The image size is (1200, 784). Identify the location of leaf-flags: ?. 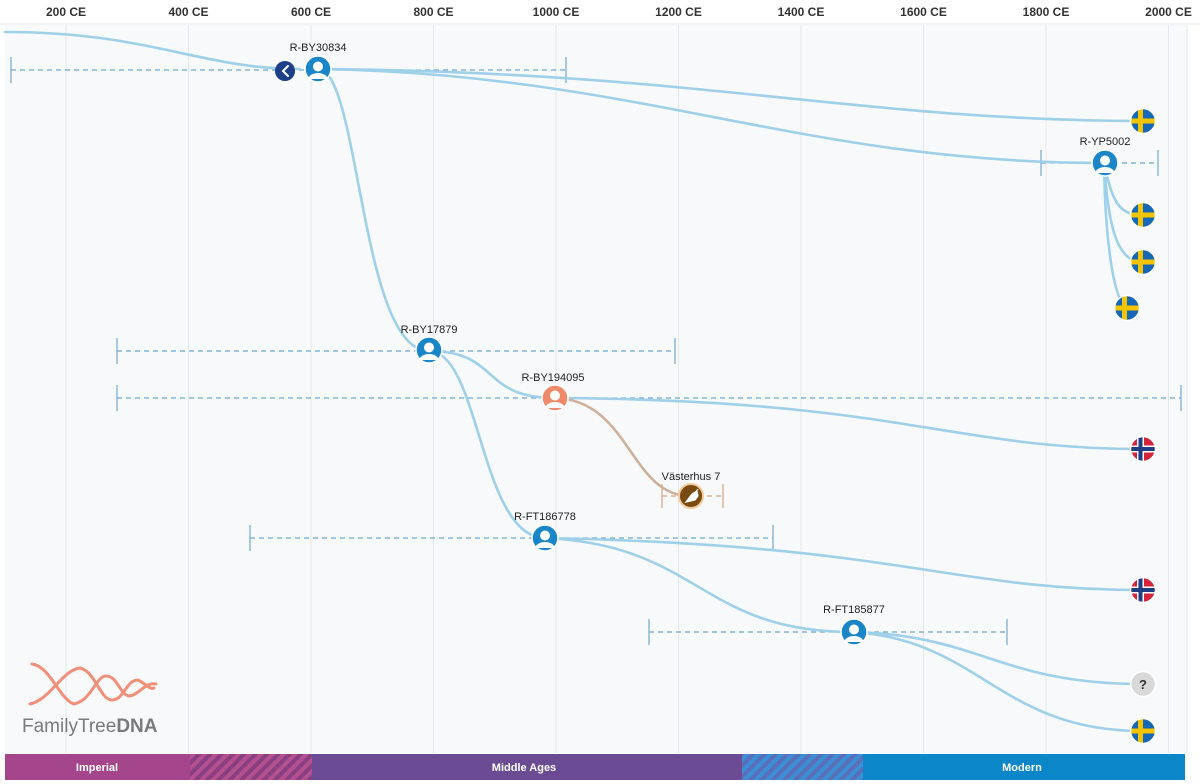
(1135, 426).